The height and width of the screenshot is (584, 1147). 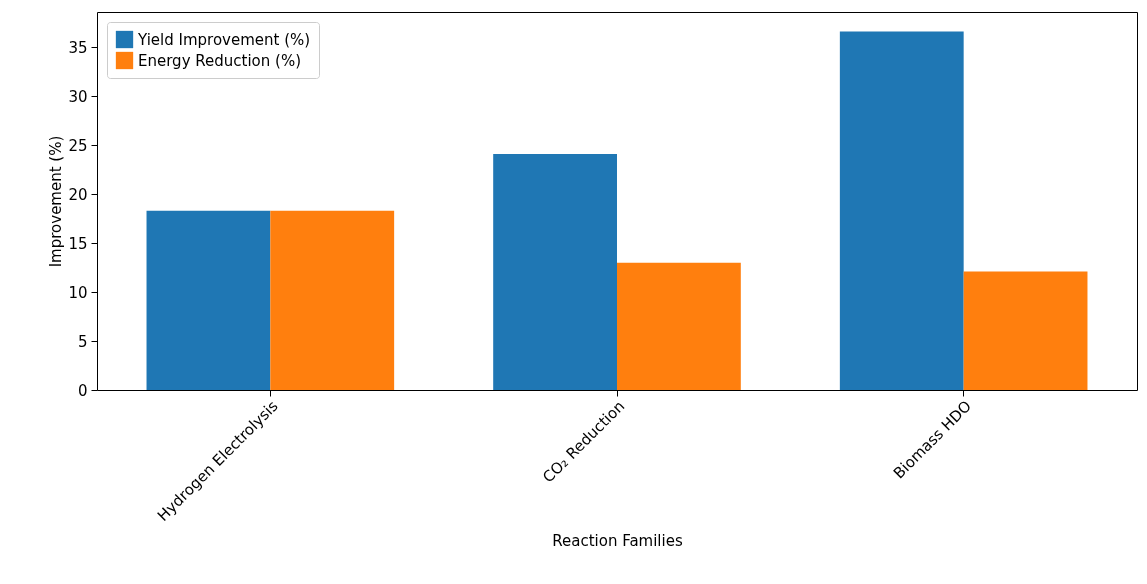 What do you see at coordinates (219, 60) in the screenshot?
I see `legend-label: Energy Reduction (%)` at bounding box center [219, 60].